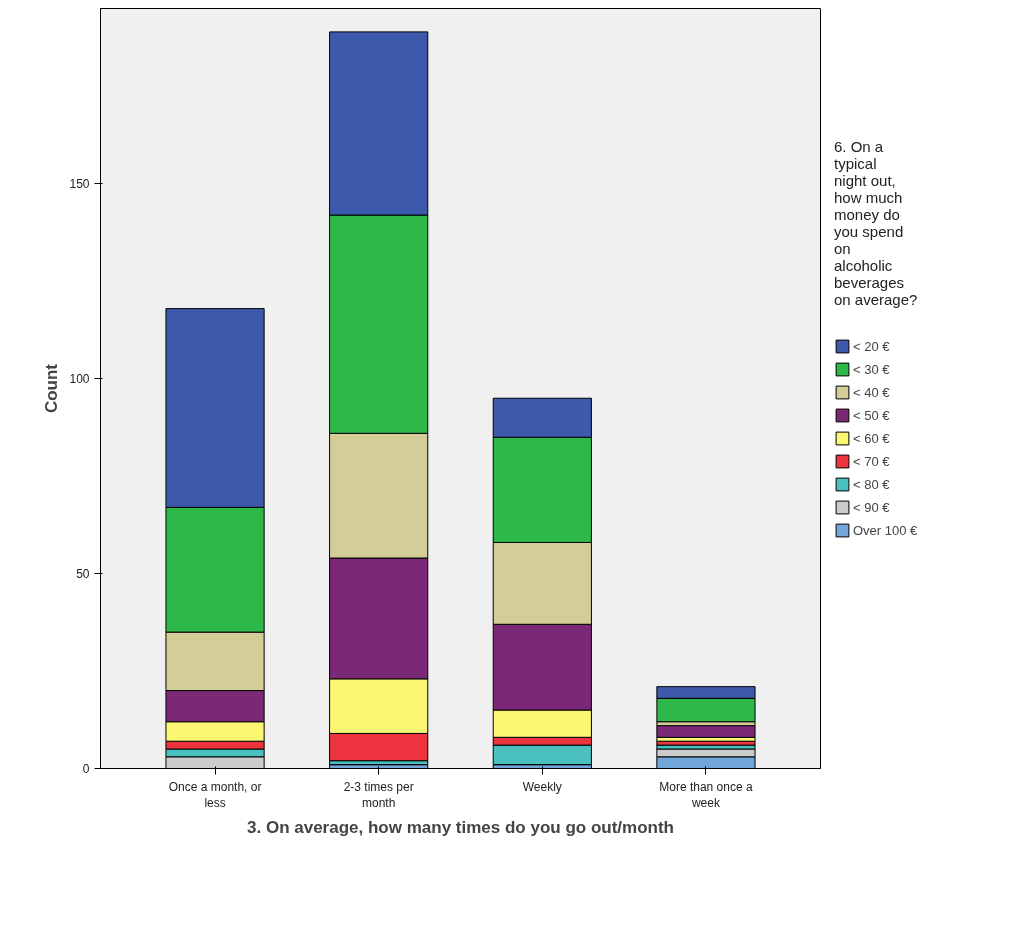 Image resolution: width=1021 pixels, height=930 pixels. Describe the element at coordinates (885, 530) in the screenshot. I see `legend-label: Over 100 €` at that location.